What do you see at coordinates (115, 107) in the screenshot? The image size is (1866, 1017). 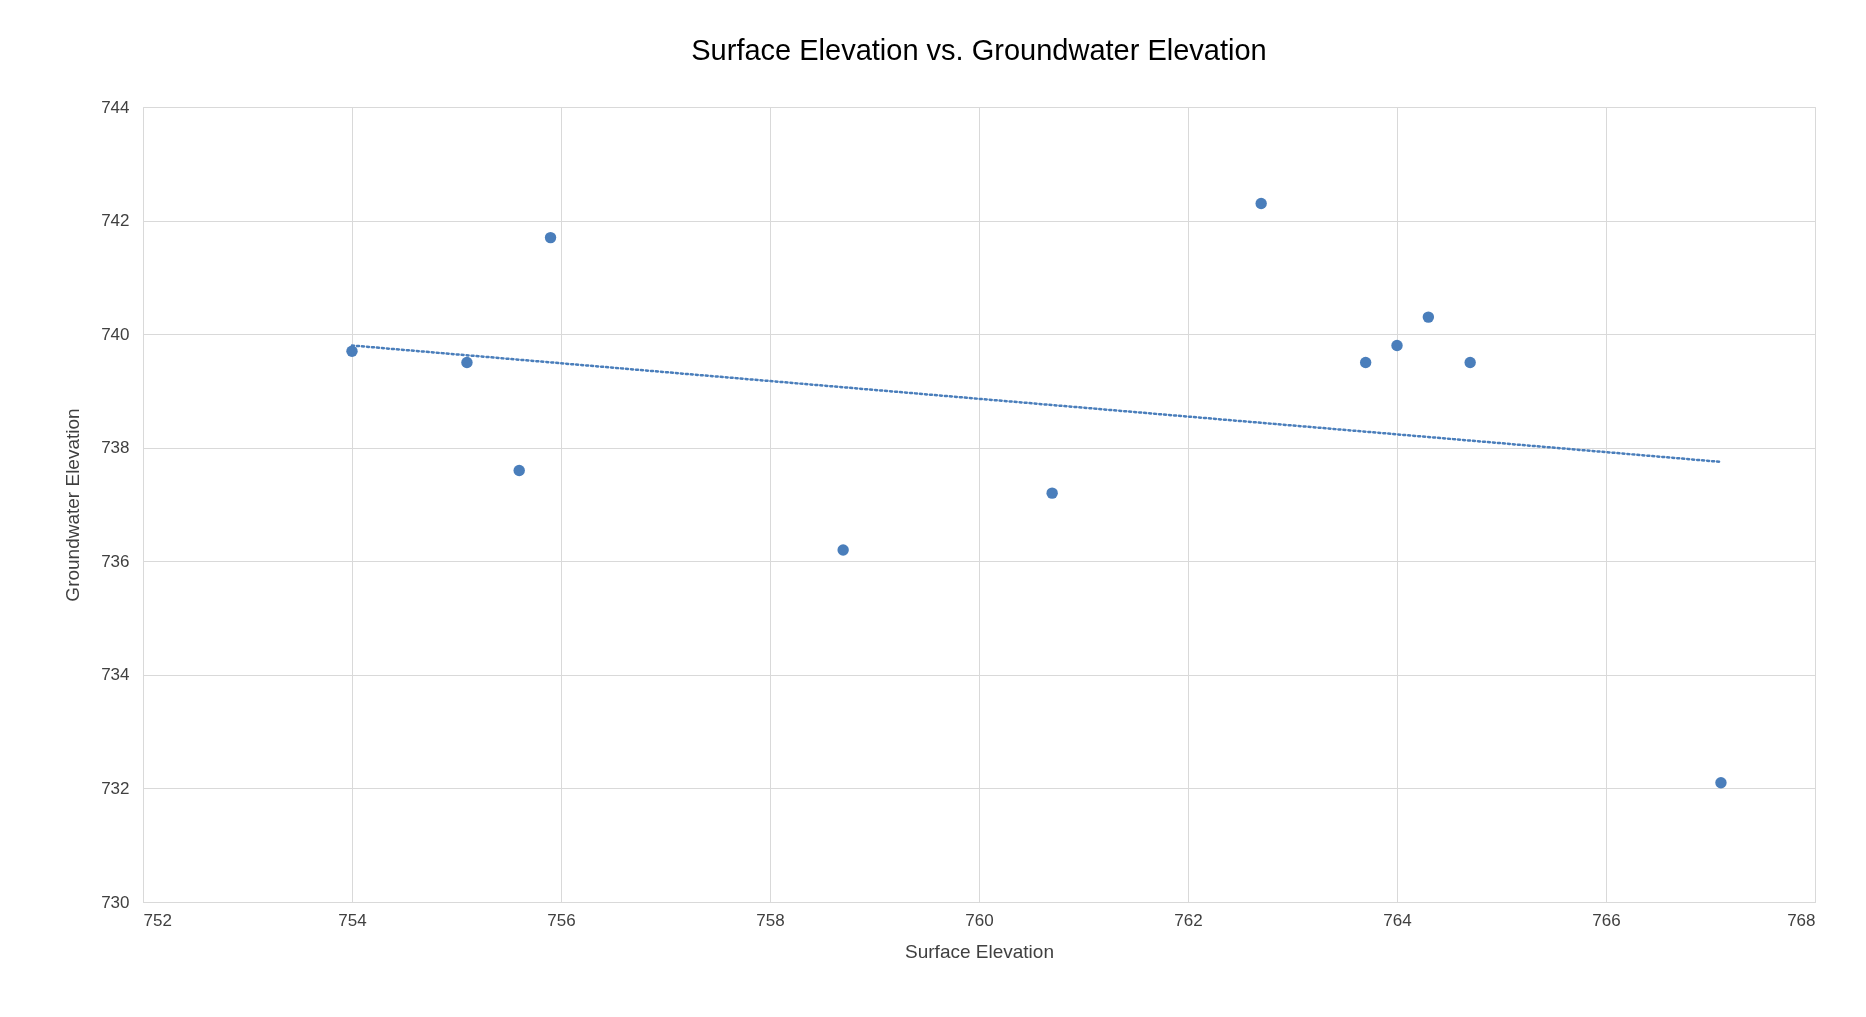 I see `y-tick-label: 744` at bounding box center [115, 107].